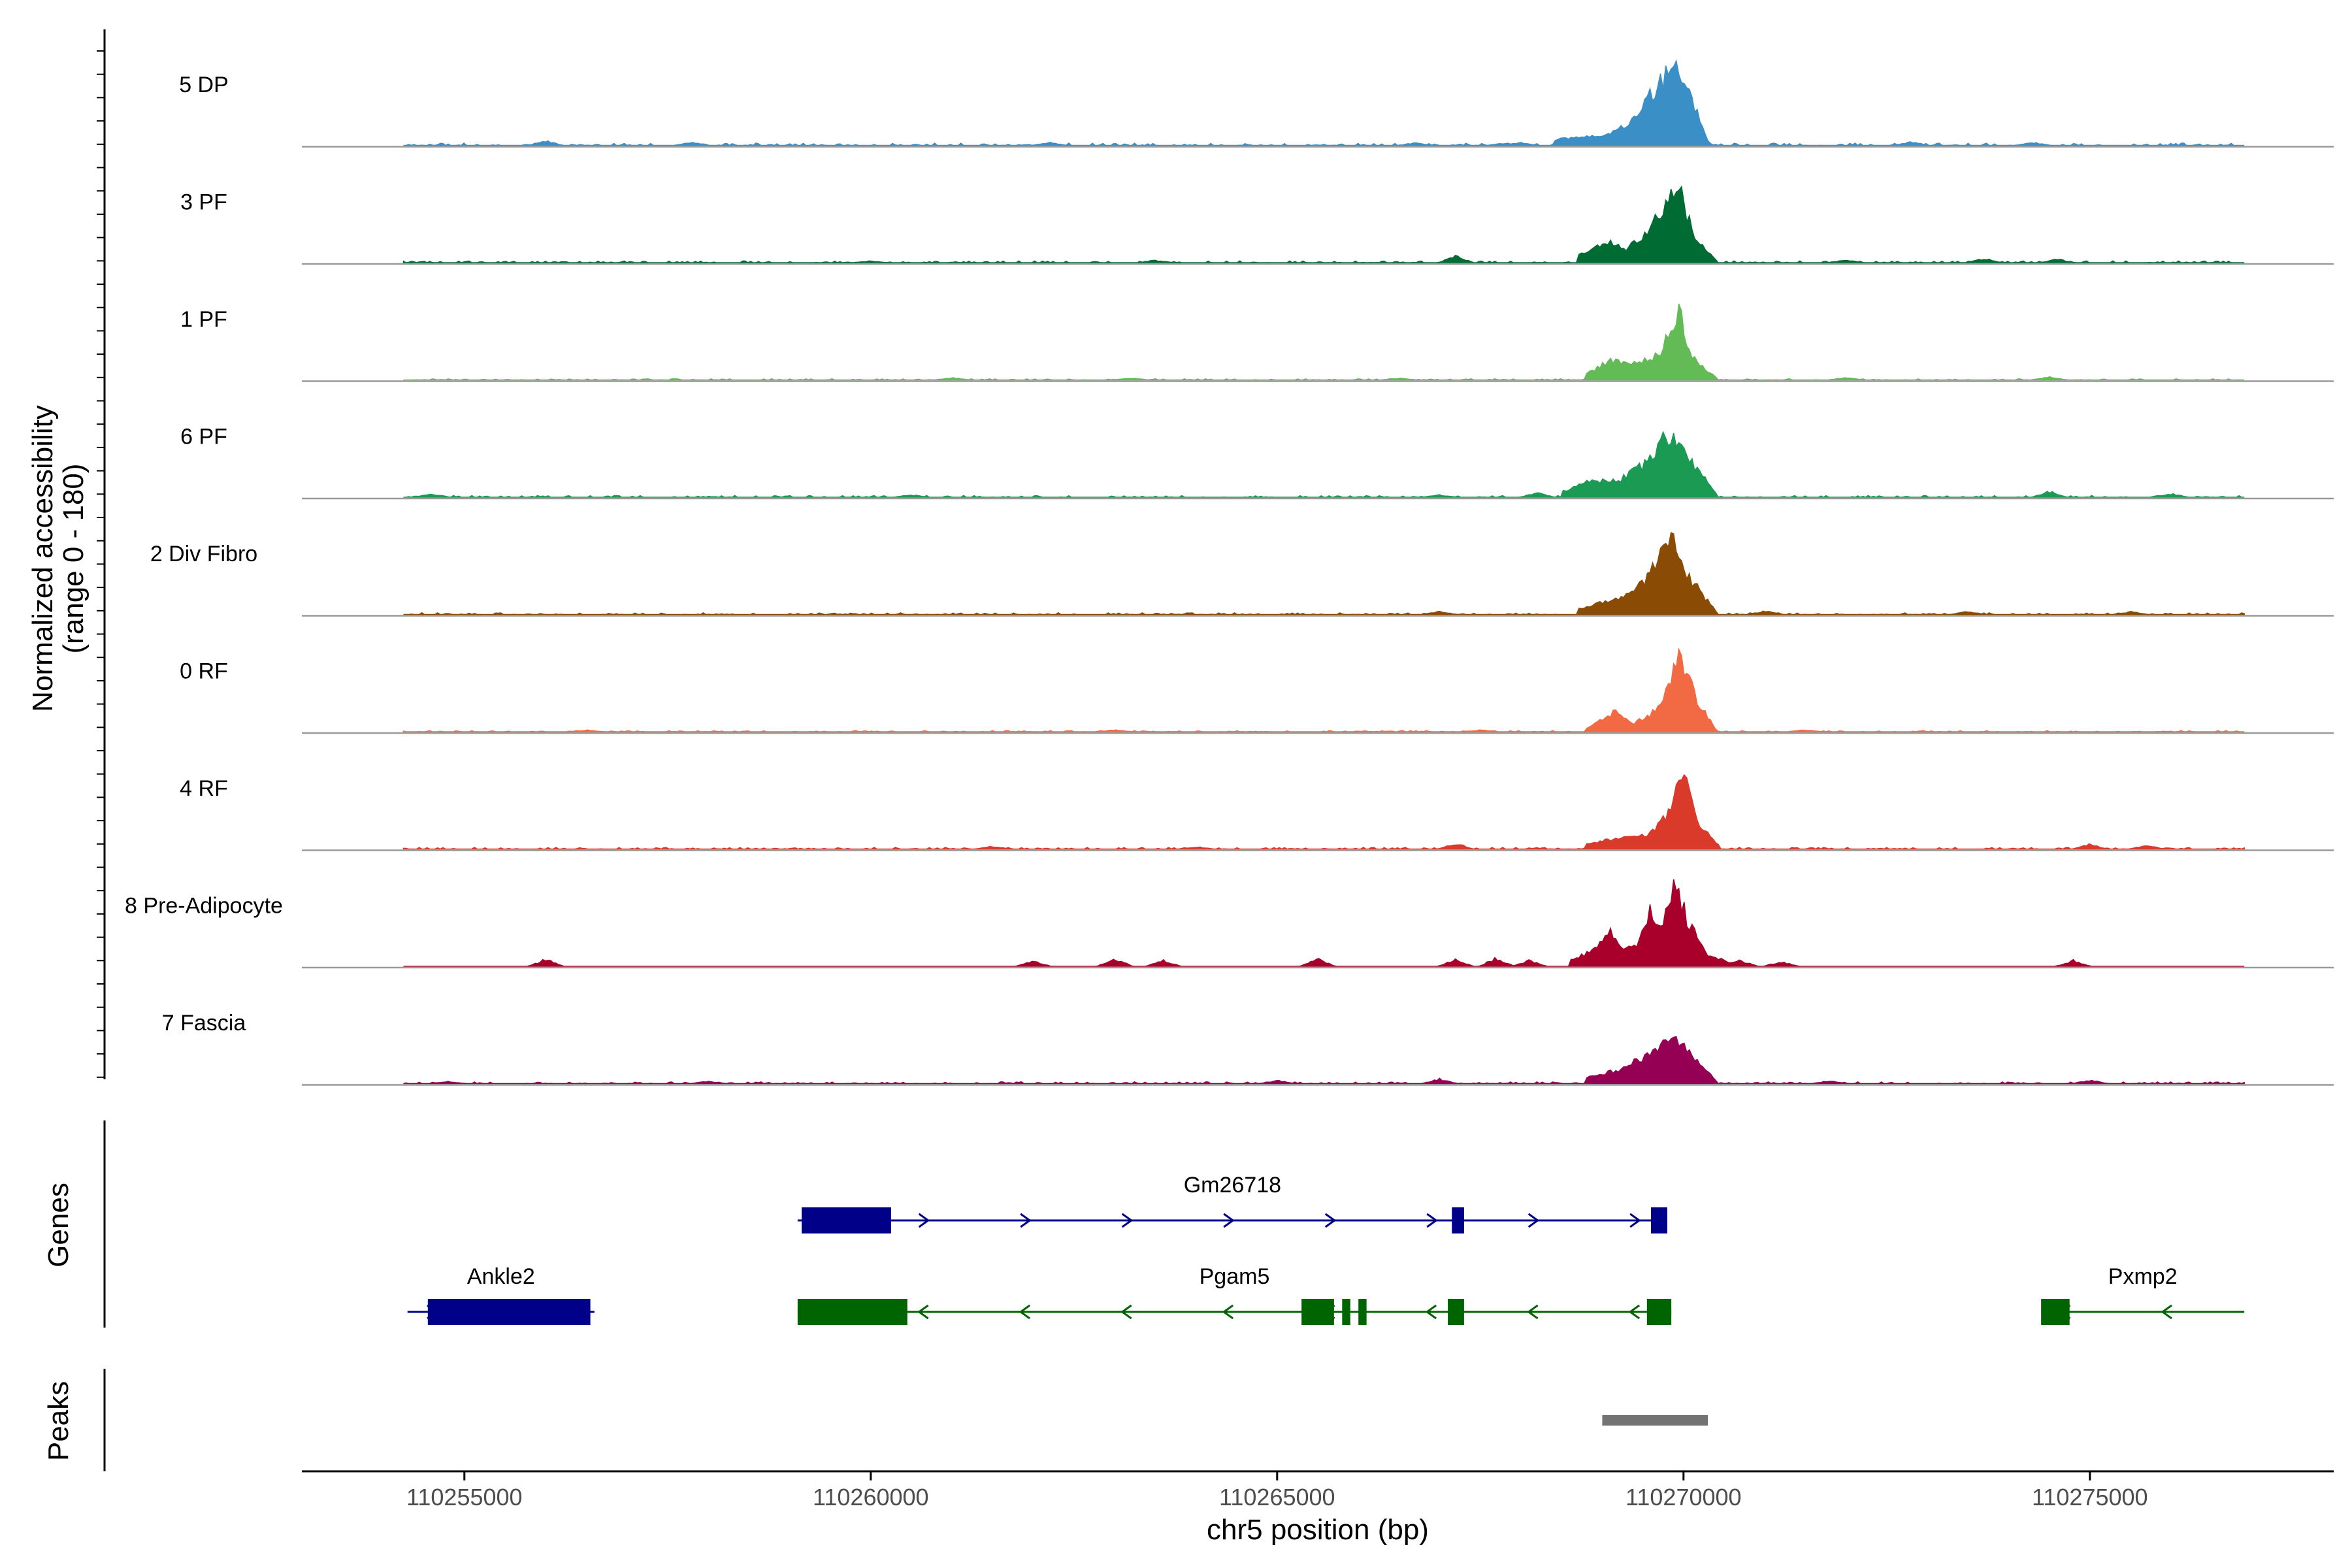  Describe the element at coordinates (1326, 1249) in the screenshot. I see `genes-panel: Gm26718 Ankle2 Pgam5 Pxmp2` at that location.